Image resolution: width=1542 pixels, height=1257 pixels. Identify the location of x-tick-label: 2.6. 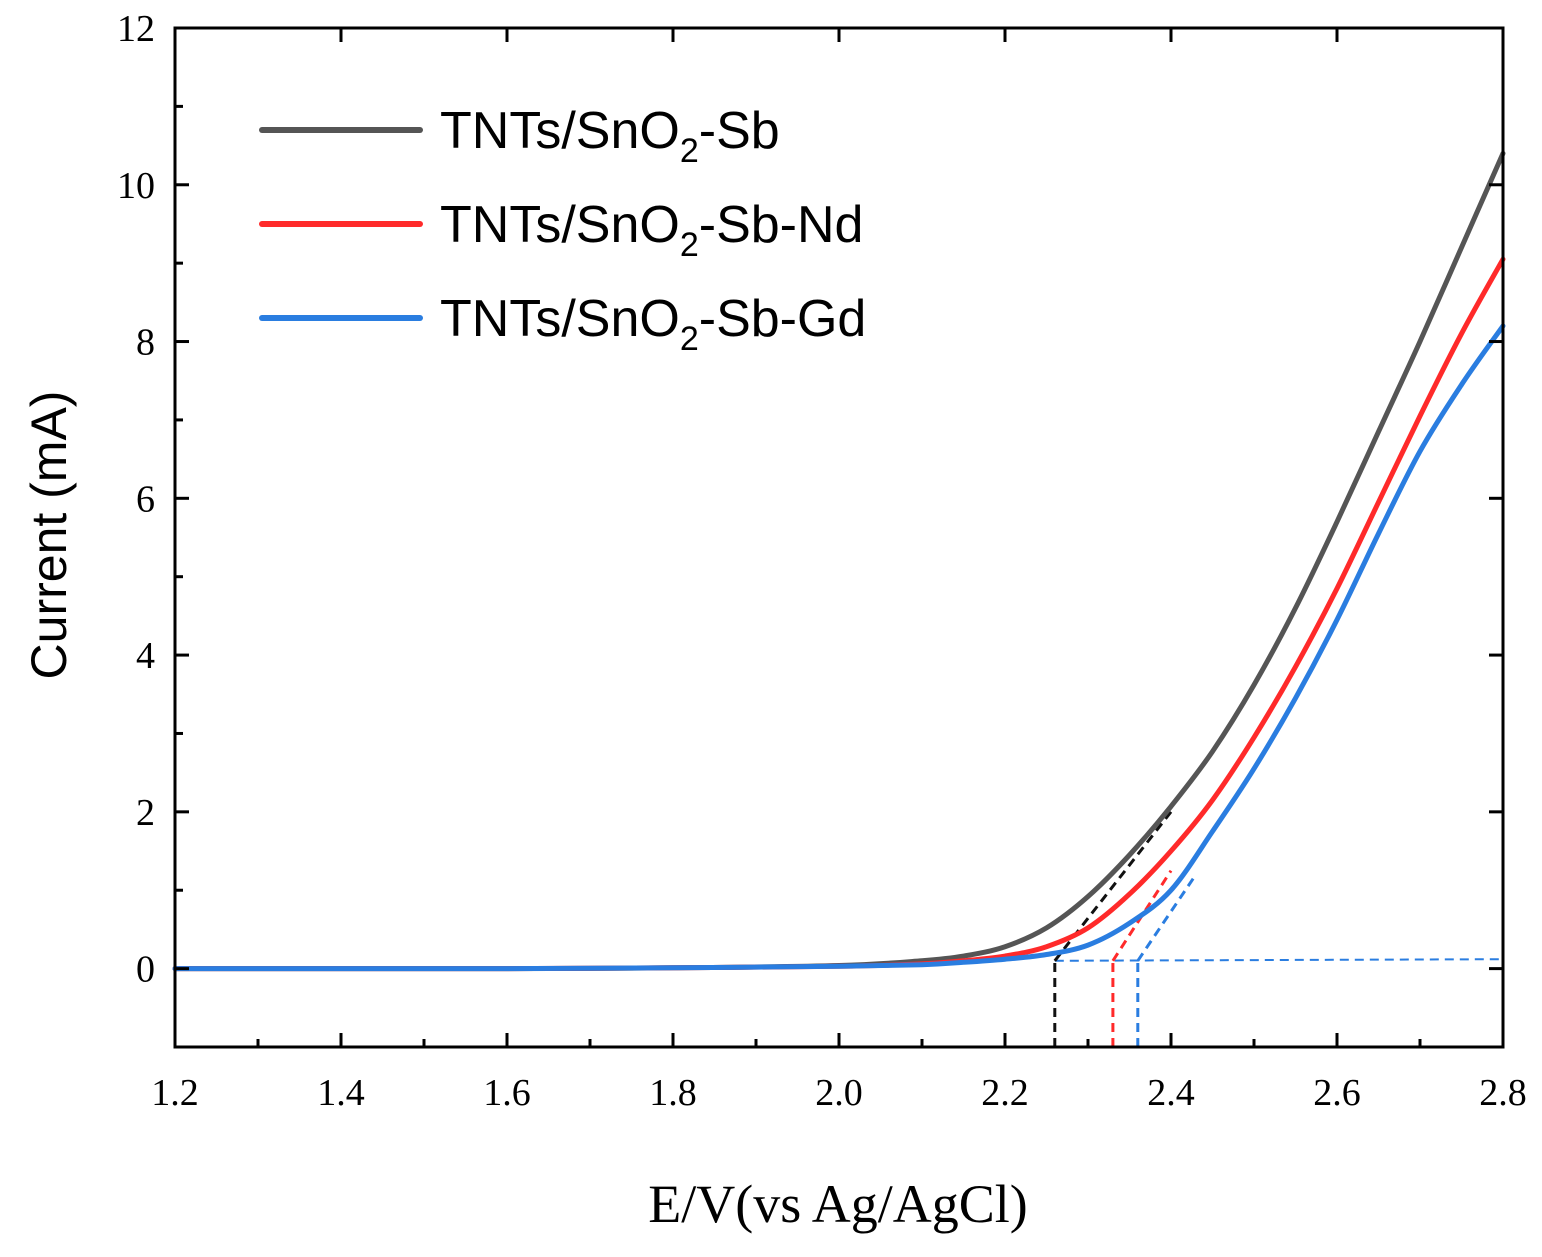
(1337, 1093).